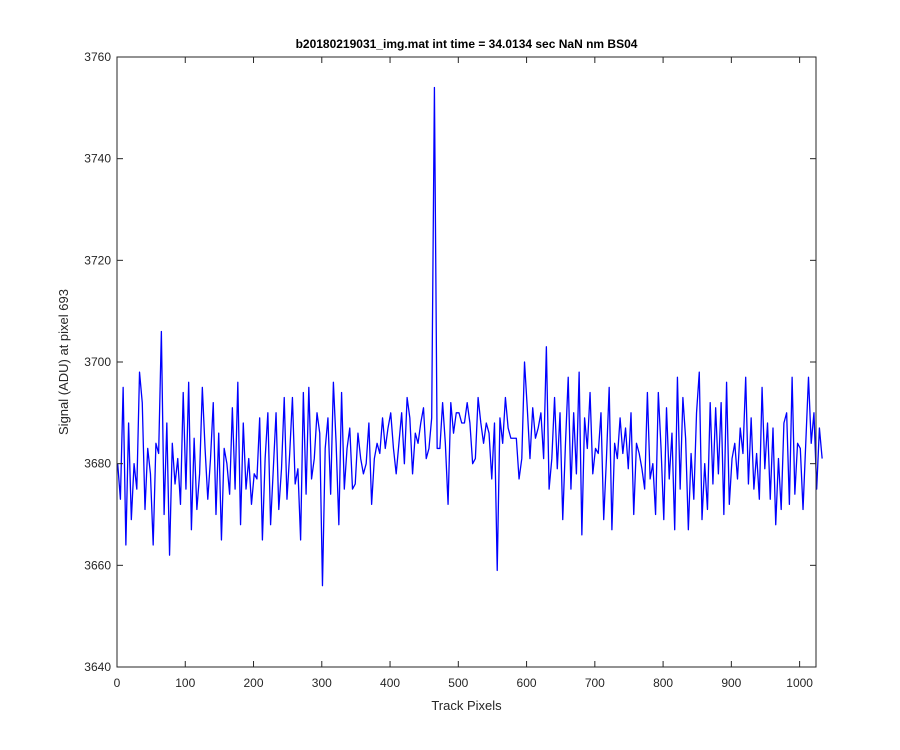 The image size is (900, 750). What do you see at coordinates (527, 683) in the screenshot?
I see `x-tick-label: 600` at bounding box center [527, 683].